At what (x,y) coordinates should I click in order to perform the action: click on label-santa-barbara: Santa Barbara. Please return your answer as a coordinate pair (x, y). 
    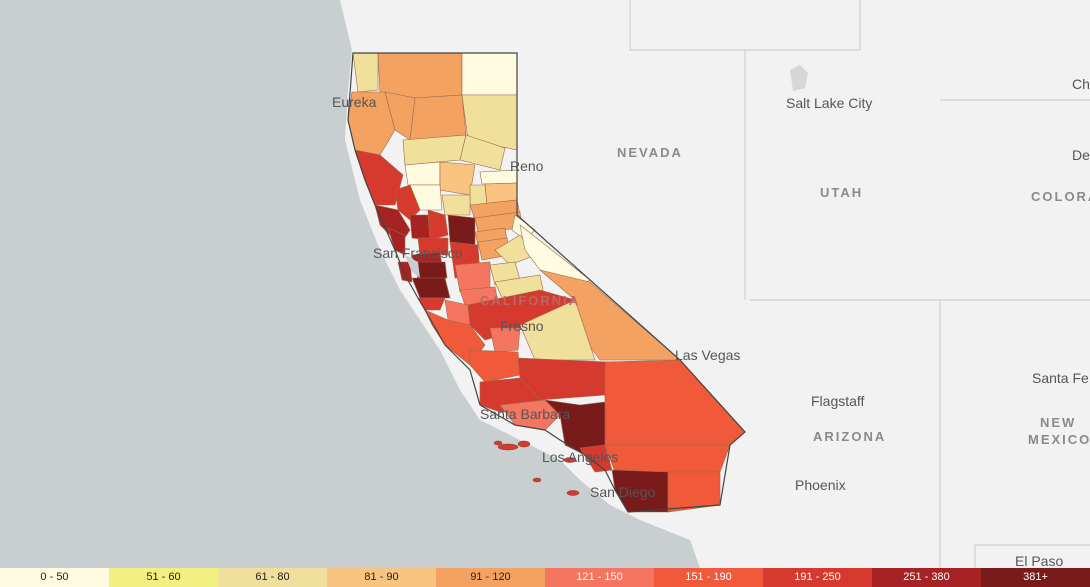
    Looking at the image, I should click on (525, 414).